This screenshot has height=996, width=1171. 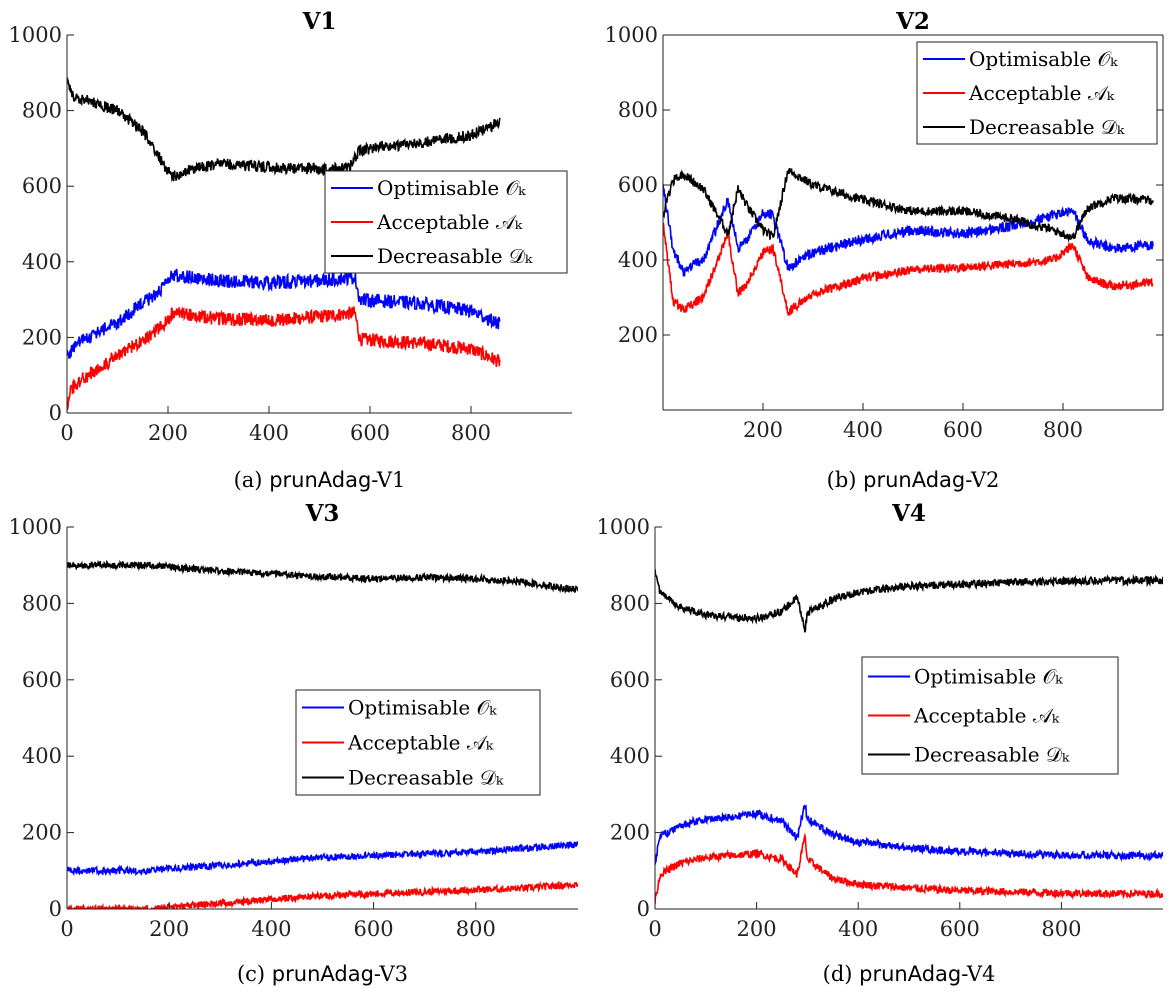 What do you see at coordinates (391, 974) in the screenshot?
I see `caption-suffix: -V3` at bounding box center [391, 974].